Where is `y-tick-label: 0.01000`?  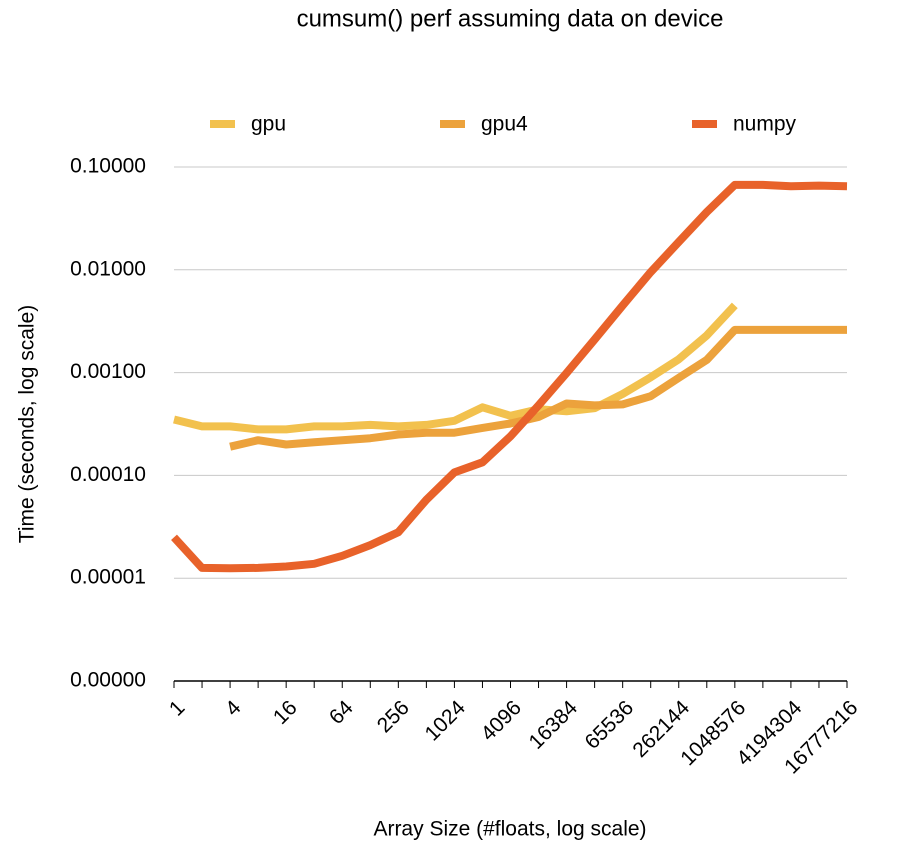 y-tick-label: 0.01000 is located at coordinates (108, 268).